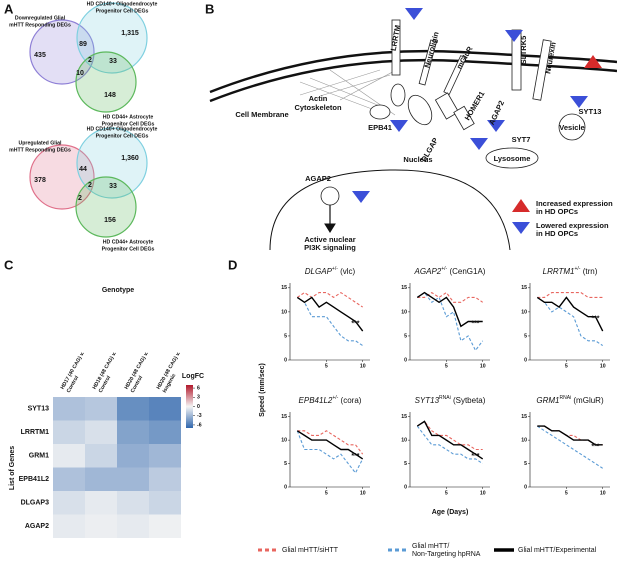  I want to click on title-gene: EPB41L2, so click(316, 400).